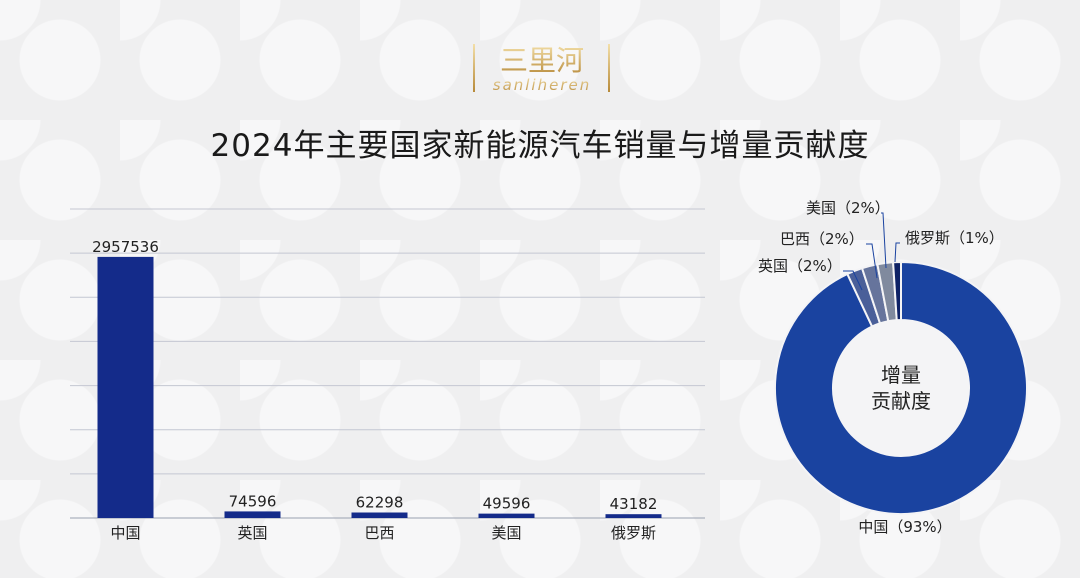 The height and width of the screenshot is (578, 1080). Describe the element at coordinates (634, 504) in the screenshot. I see `data-label: 43182` at that location.